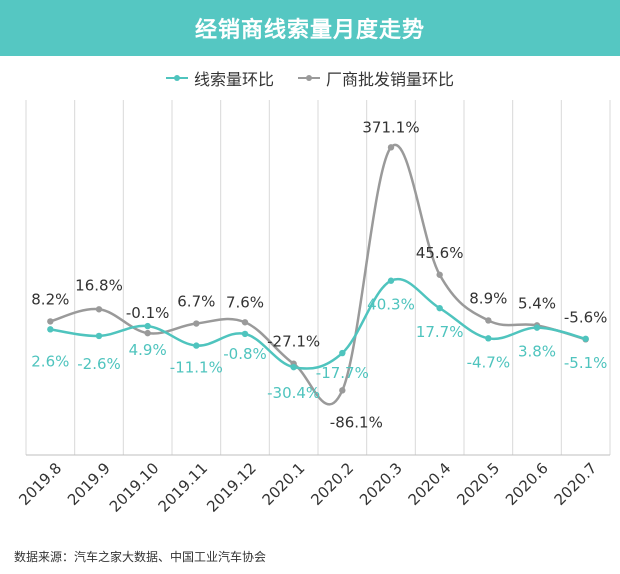  I want to click on data-label-wholesale-2020.6: 5.4%, so click(537, 303).